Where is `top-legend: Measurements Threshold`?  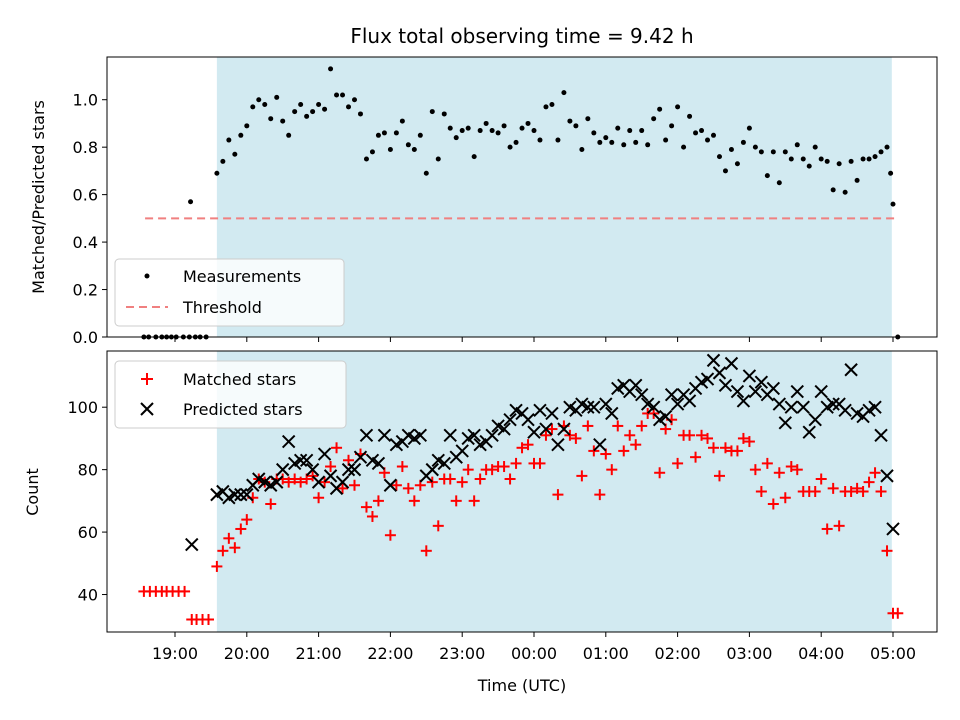 top-legend: Measurements Threshold is located at coordinates (229, 292).